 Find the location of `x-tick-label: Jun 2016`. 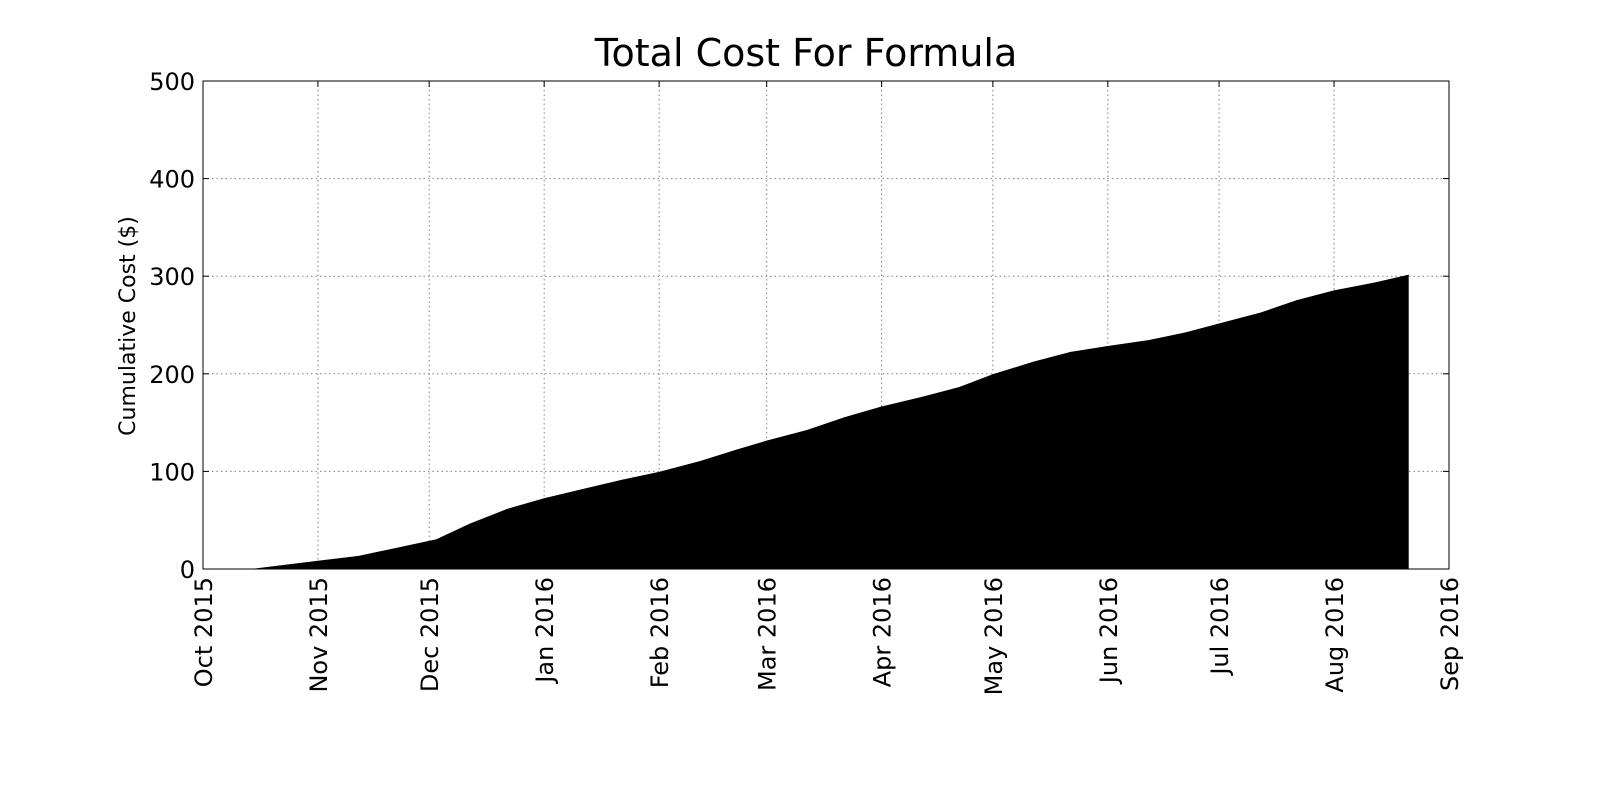

x-tick-label: Jun 2016 is located at coordinates (1109, 631).